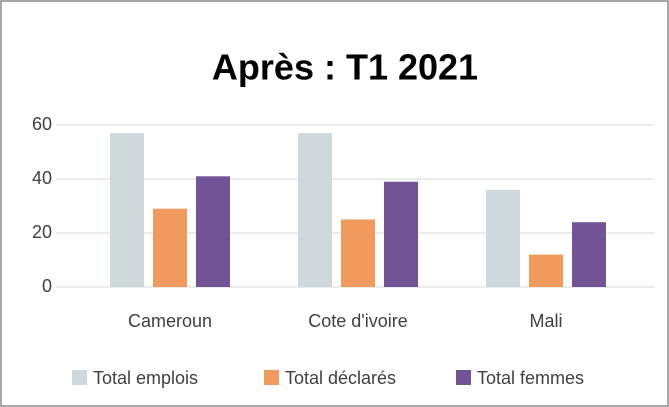 This screenshot has height=407, width=669. I want to click on y-tick-label: 0, so click(47, 286).